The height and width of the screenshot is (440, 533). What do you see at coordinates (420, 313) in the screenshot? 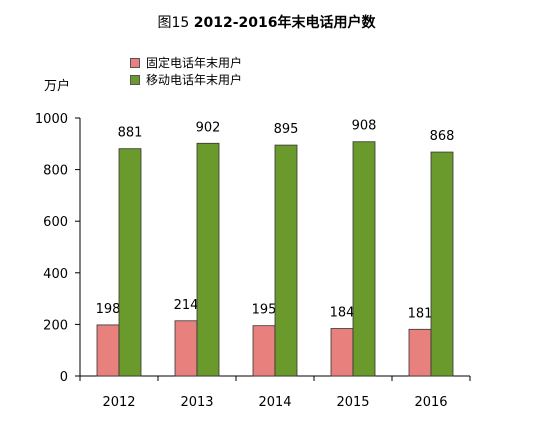
I see `data-label-fixed: 181` at bounding box center [420, 313].